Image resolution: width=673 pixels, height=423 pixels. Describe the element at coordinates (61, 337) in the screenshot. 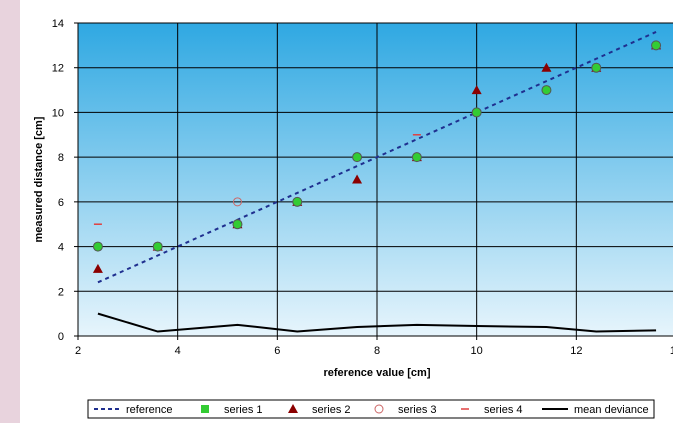

I see `y-tick-label: 0` at that location.